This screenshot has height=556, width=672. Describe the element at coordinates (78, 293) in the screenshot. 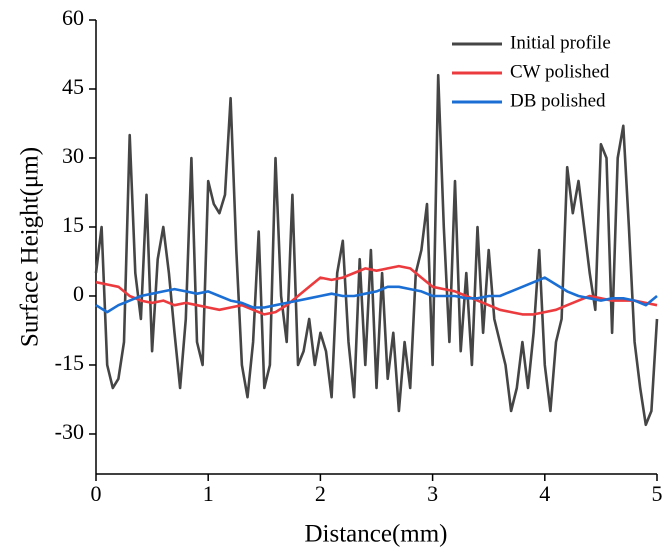

I see `y-tick-label: 0` at that location.